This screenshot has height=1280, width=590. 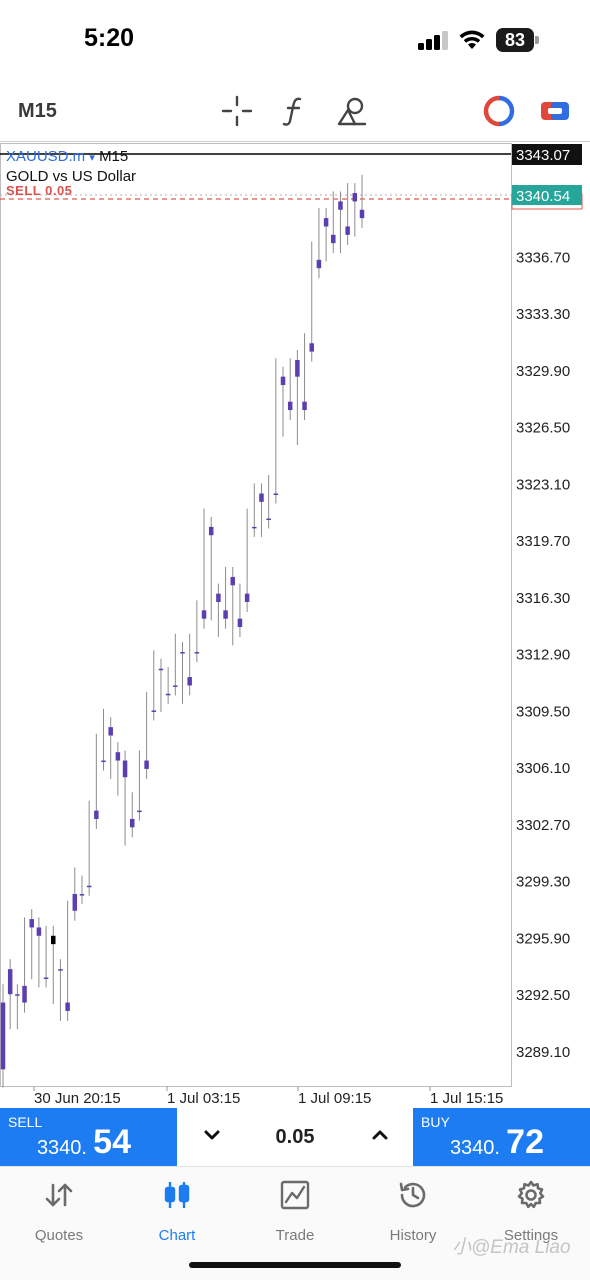 I want to click on sell-price-main: 3340., so click(x=61, y=1148).